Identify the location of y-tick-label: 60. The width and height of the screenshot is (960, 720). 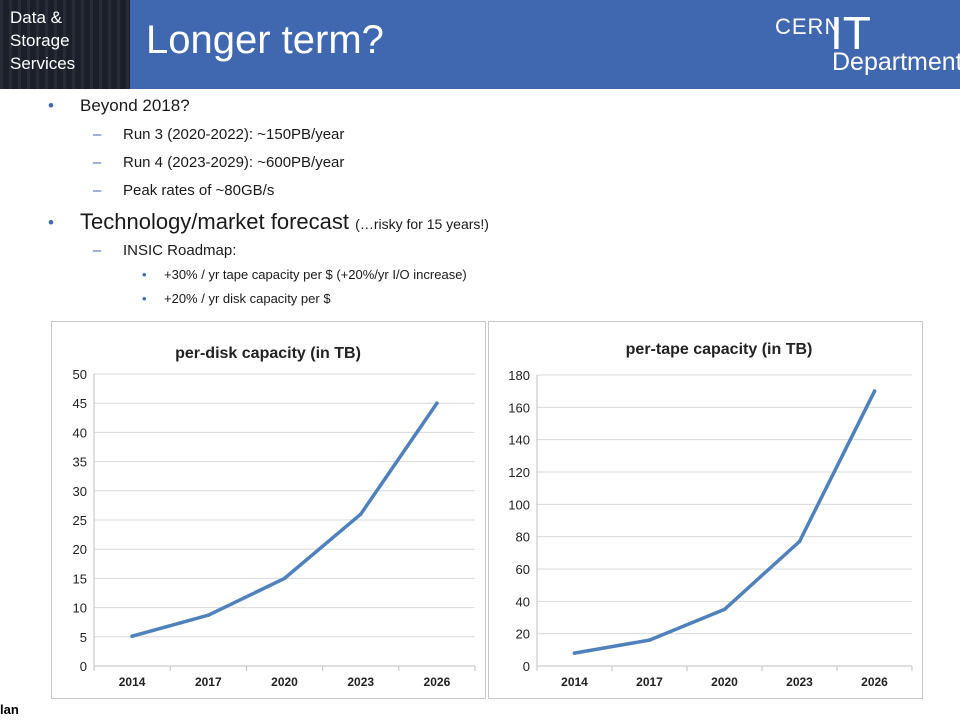
(523, 569).